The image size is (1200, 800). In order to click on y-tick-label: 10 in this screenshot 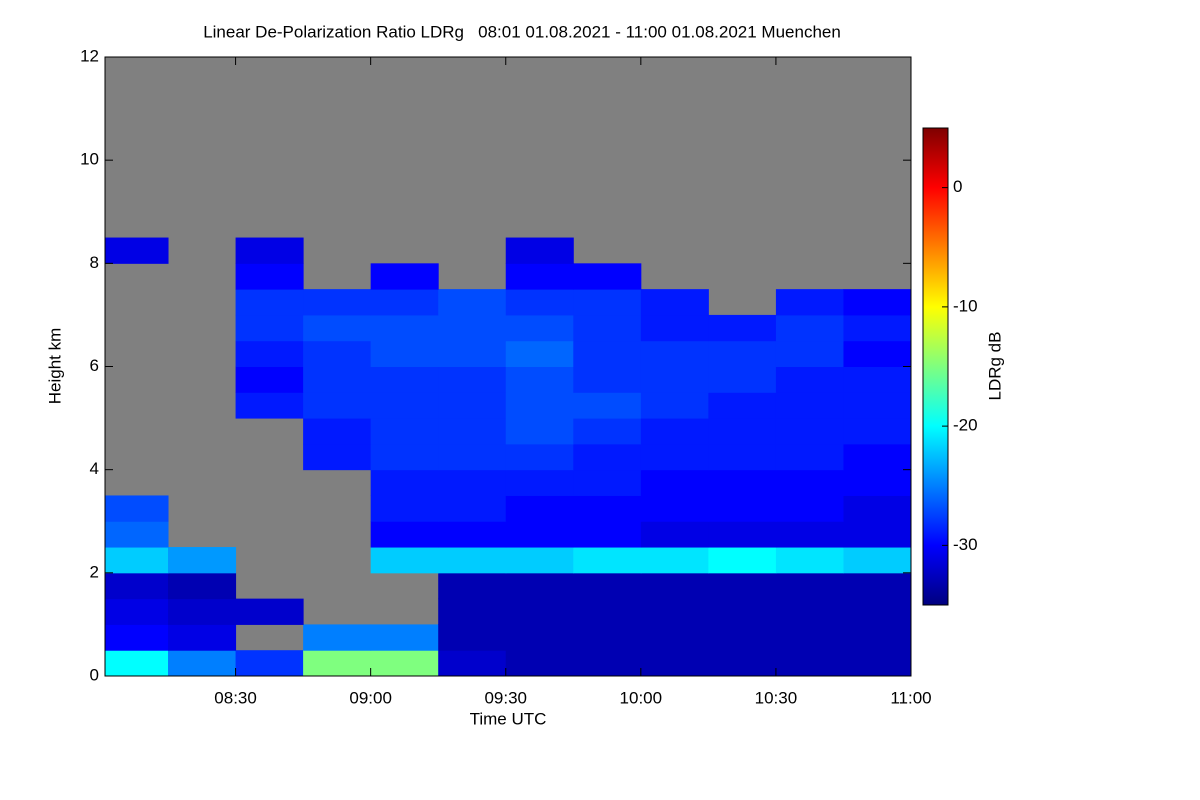, I will do `click(89, 159)`.